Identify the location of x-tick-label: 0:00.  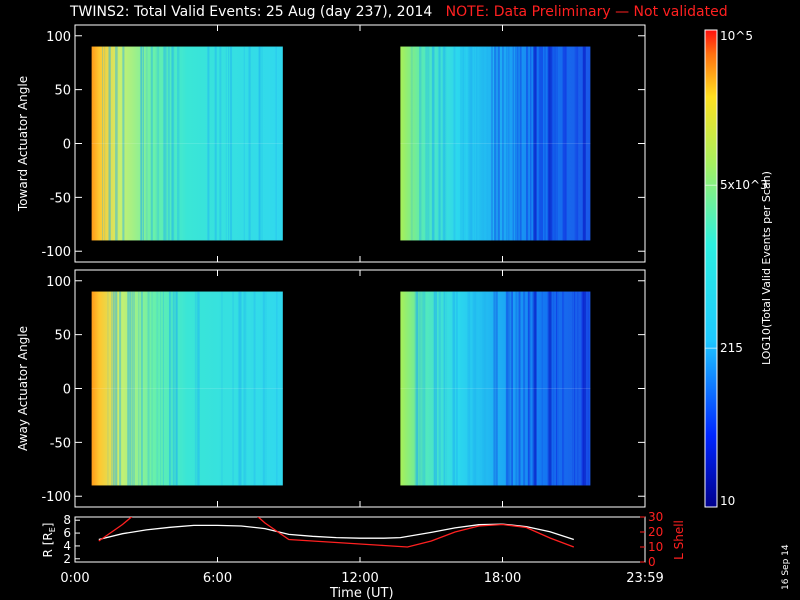
(74, 578).